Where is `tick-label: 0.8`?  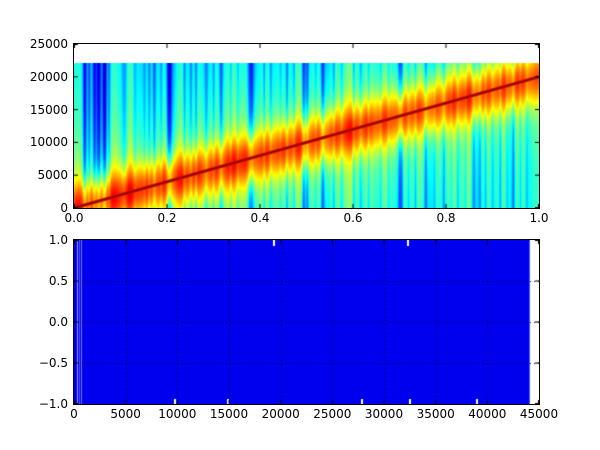
tick-label: 0.8 is located at coordinates (446, 218).